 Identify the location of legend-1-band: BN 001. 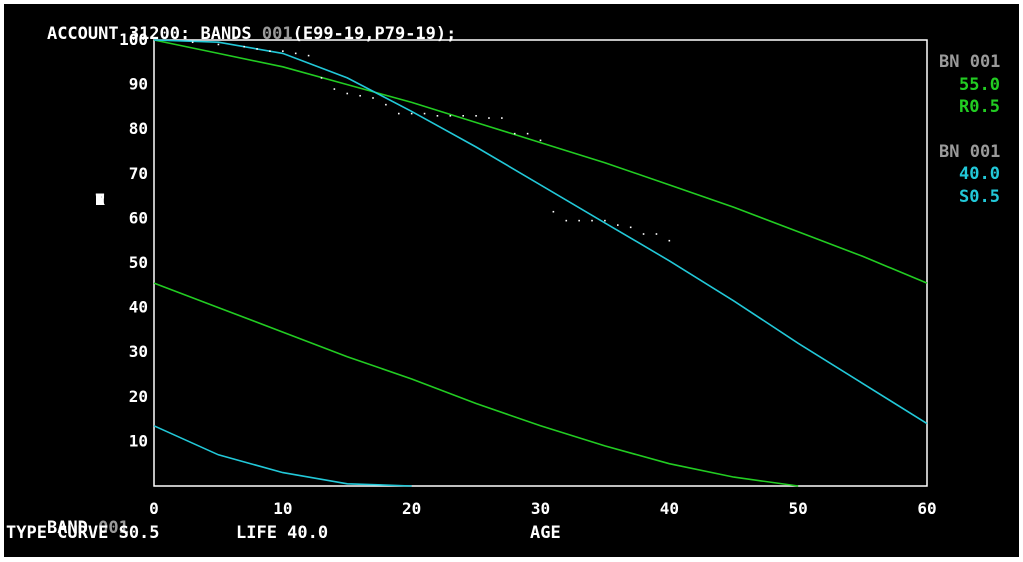
(970, 62).